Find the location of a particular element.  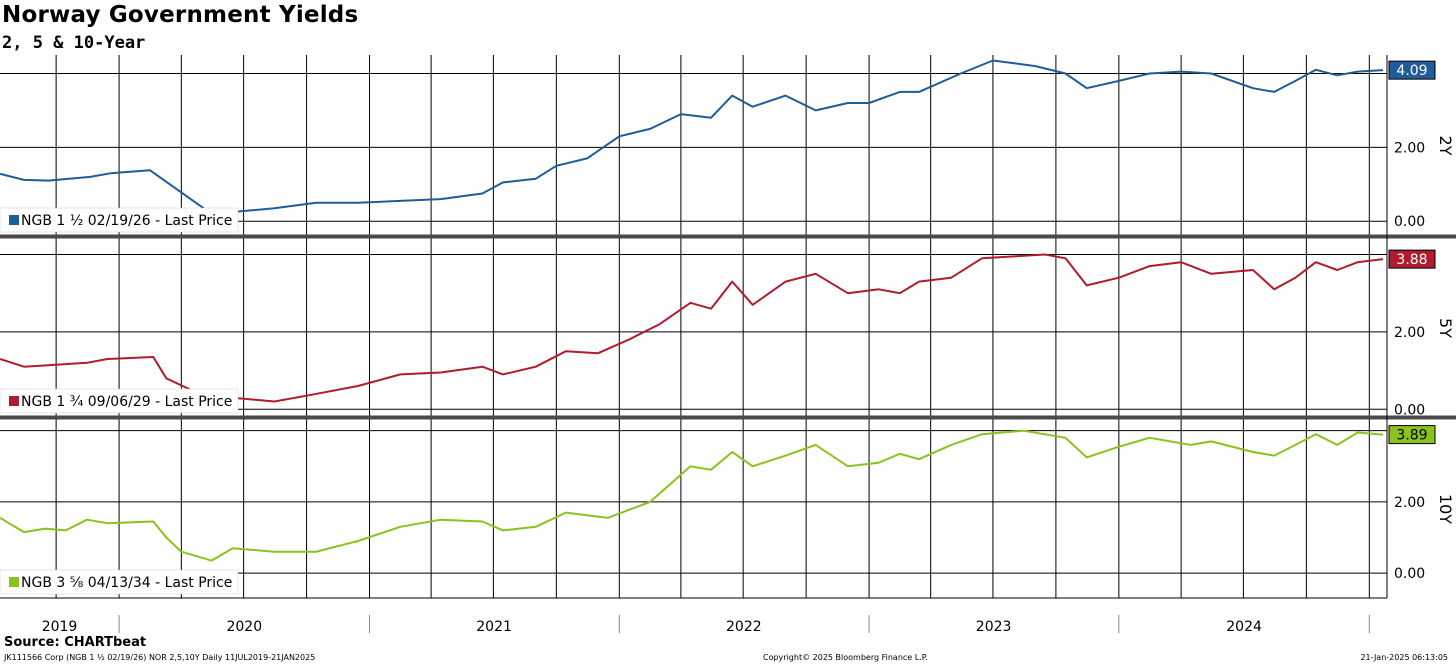

x-tick-label: 2019 is located at coordinates (60, 627).